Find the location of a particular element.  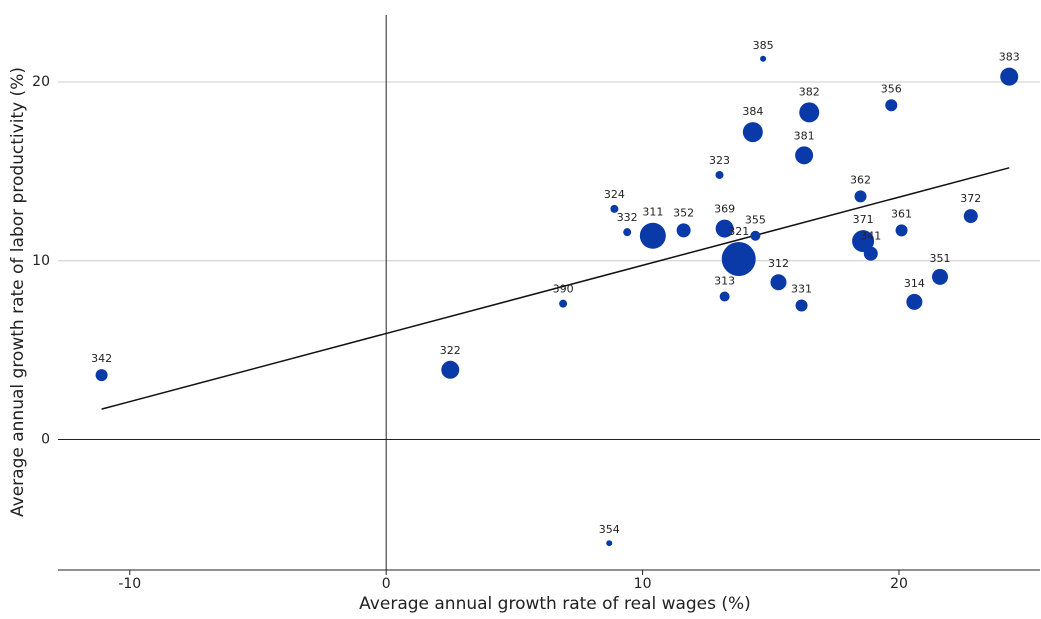

point-label: 341 is located at coordinates (870, 236).